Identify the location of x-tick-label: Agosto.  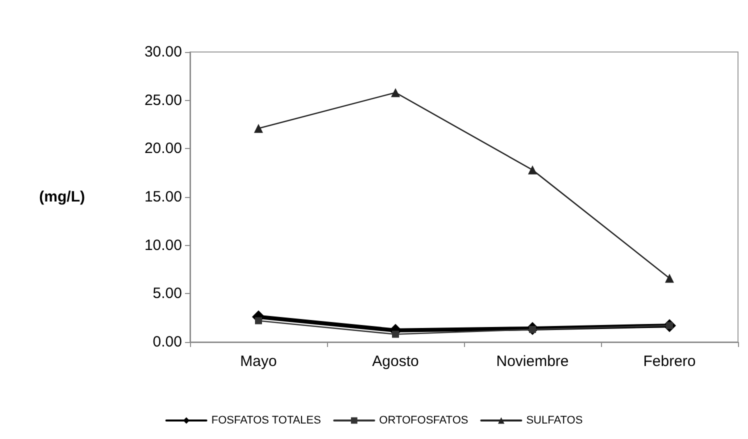
(395, 361).